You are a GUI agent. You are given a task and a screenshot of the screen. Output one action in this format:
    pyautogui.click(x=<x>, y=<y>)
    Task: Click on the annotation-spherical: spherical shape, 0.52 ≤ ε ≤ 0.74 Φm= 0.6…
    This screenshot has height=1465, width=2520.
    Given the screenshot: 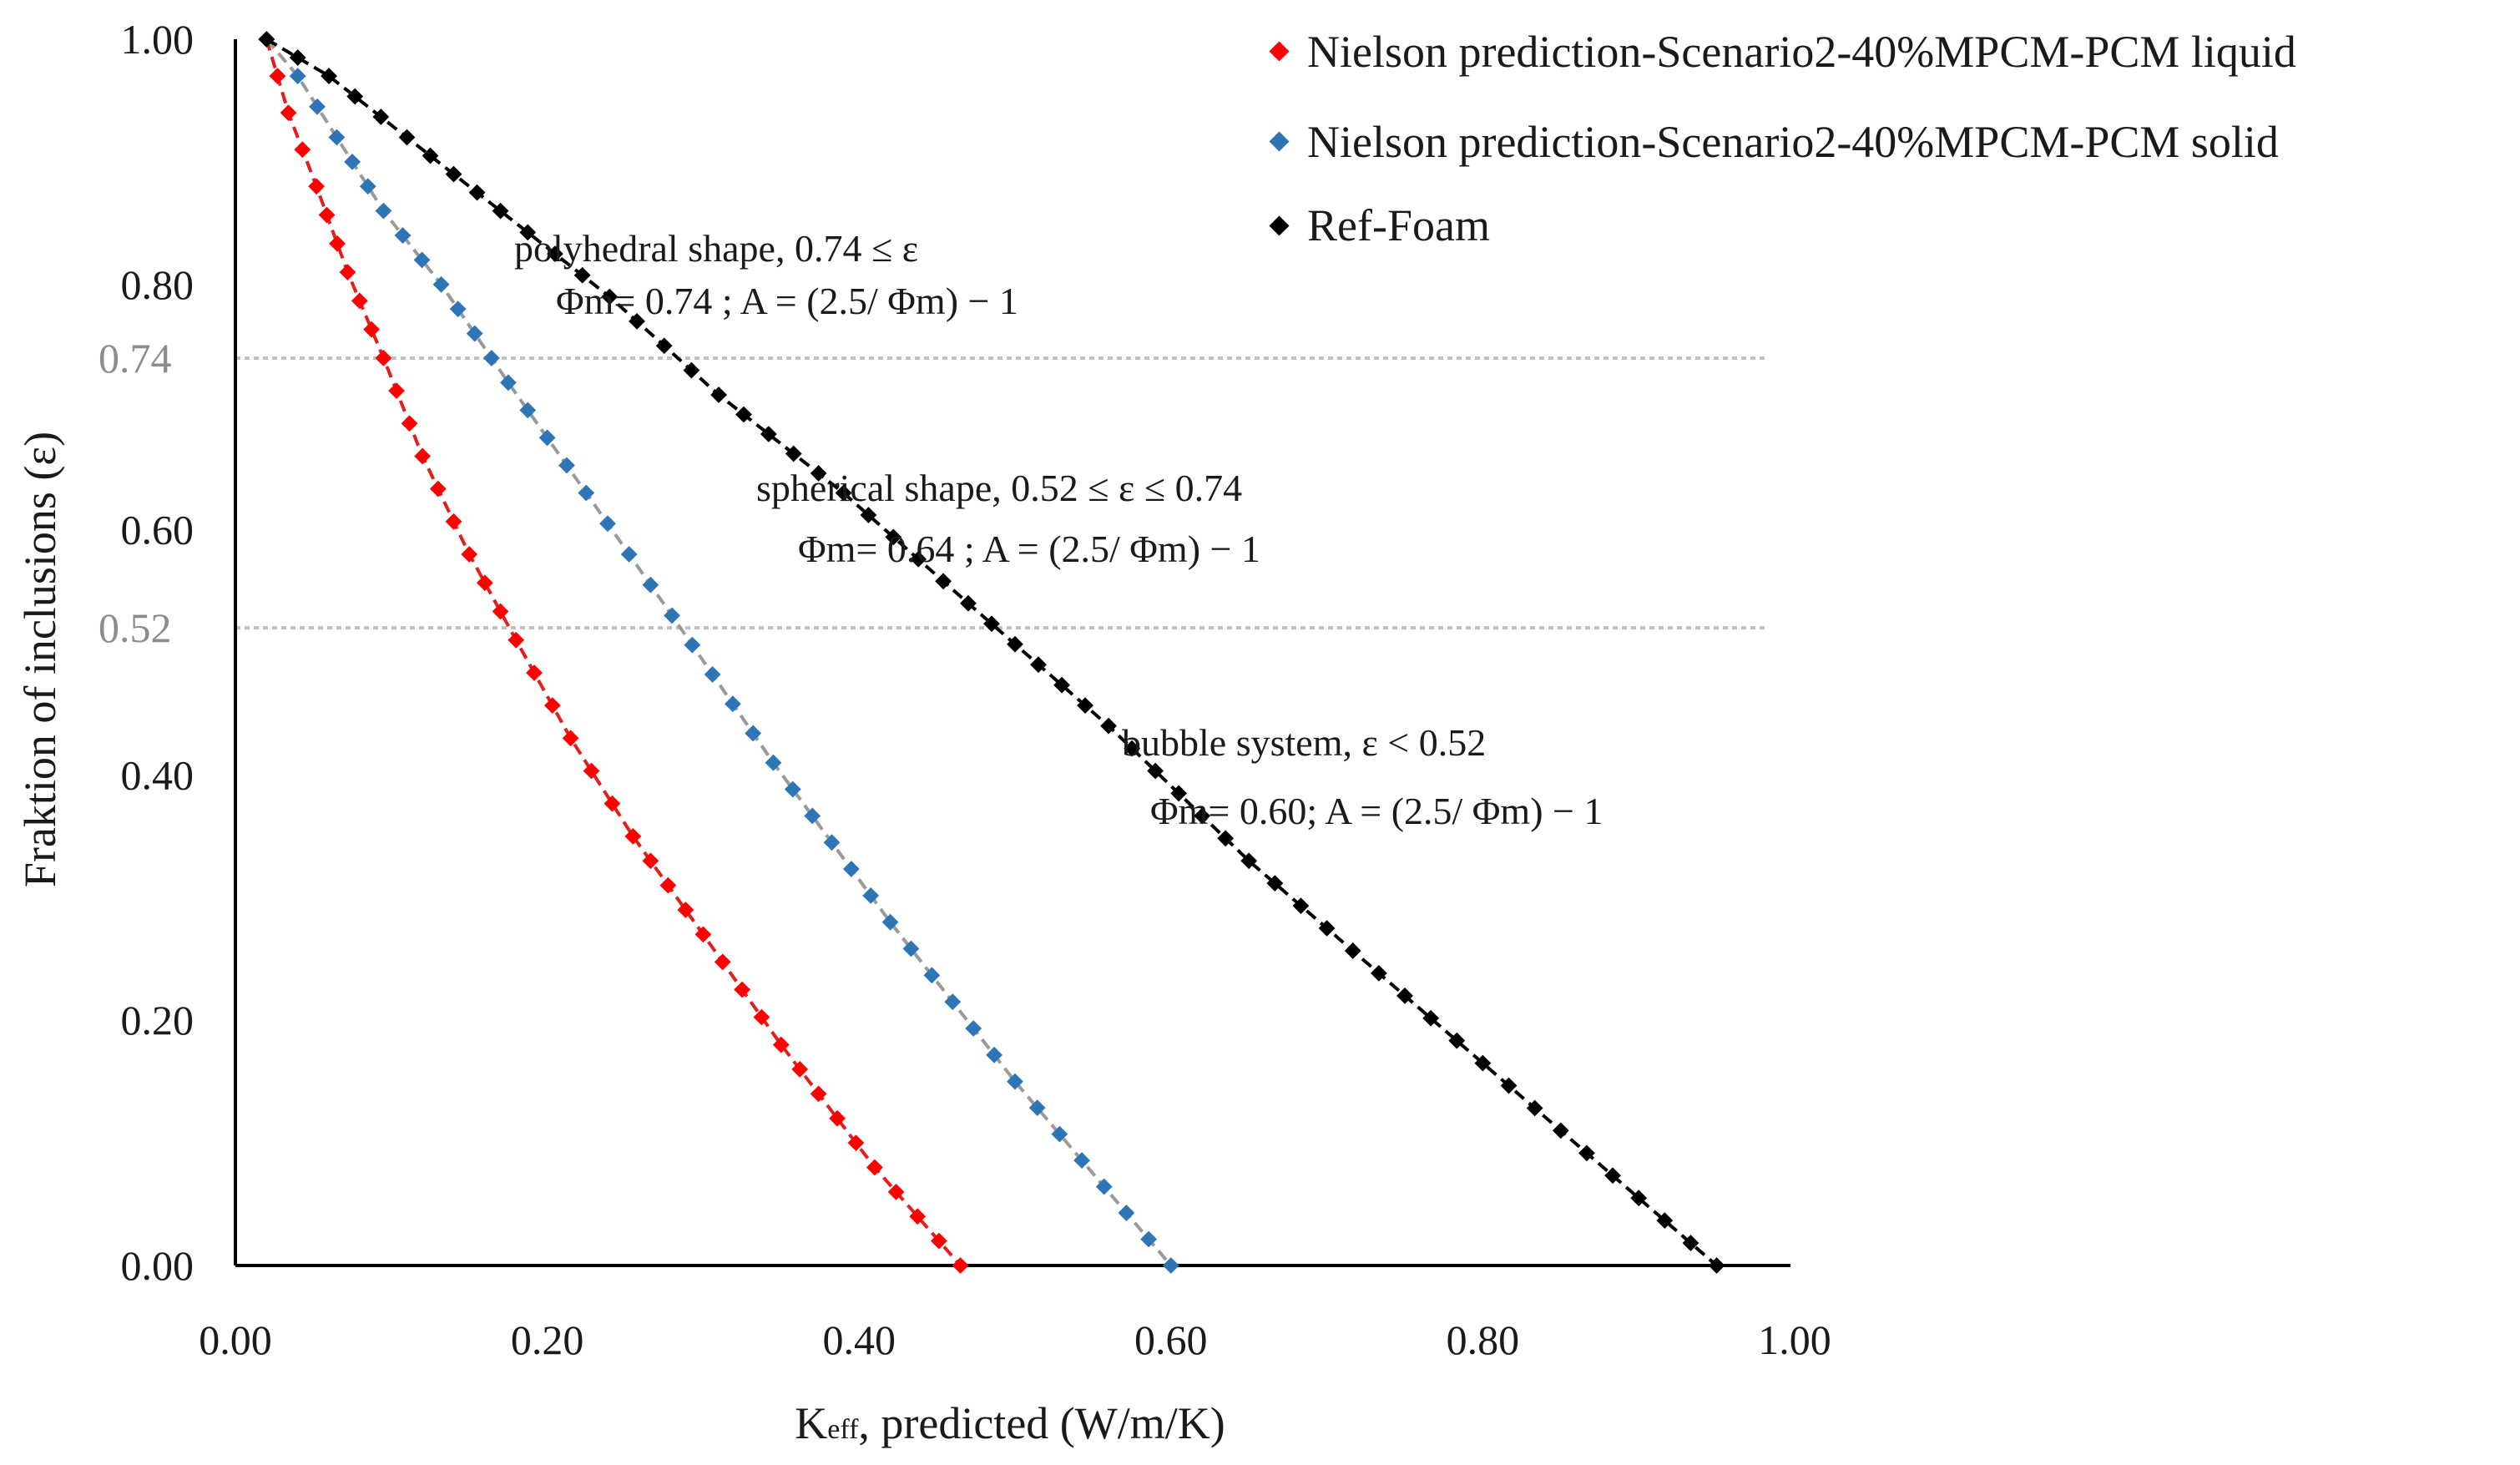 What is the action you would take?
    pyautogui.click(x=1008, y=518)
    